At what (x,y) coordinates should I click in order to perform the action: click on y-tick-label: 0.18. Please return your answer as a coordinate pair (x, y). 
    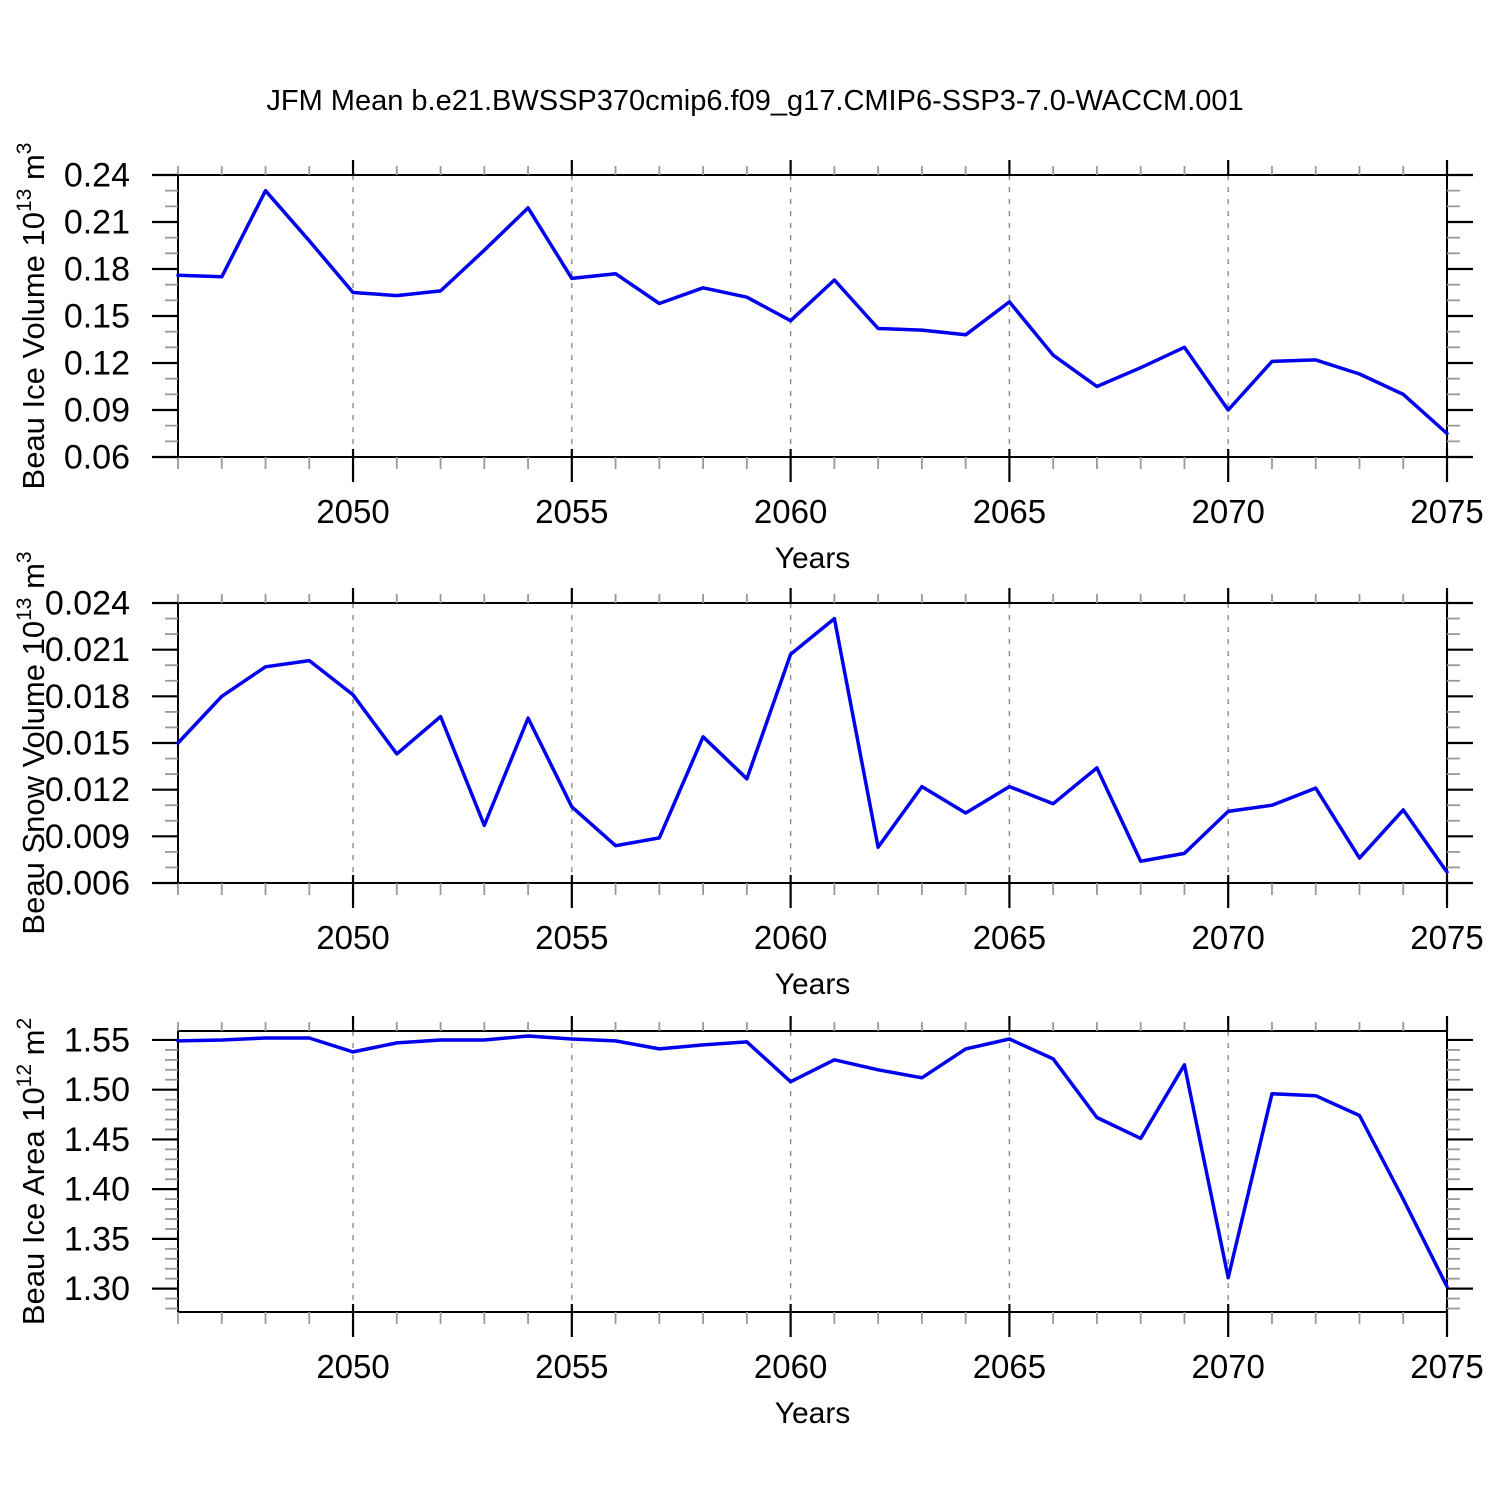
    Looking at the image, I should click on (97, 270).